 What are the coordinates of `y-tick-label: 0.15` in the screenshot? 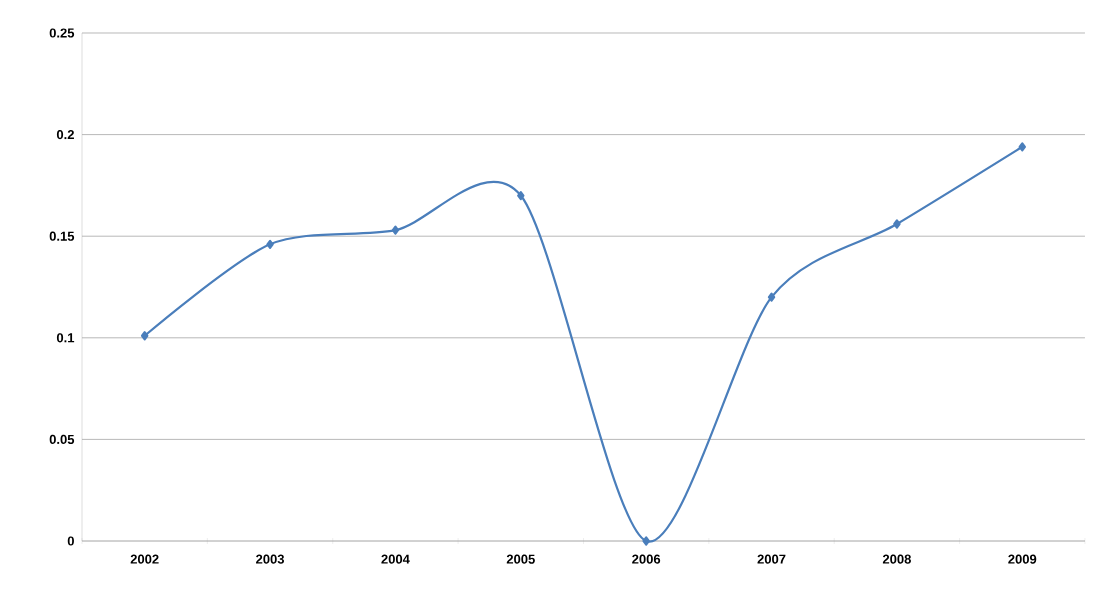 It's located at (62, 236).